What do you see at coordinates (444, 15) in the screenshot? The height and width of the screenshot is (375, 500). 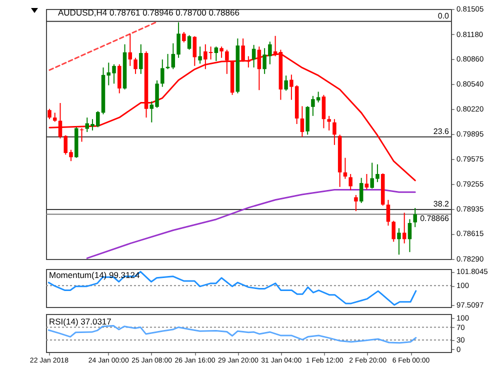 I see `annotation: 0.0` at bounding box center [444, 15].